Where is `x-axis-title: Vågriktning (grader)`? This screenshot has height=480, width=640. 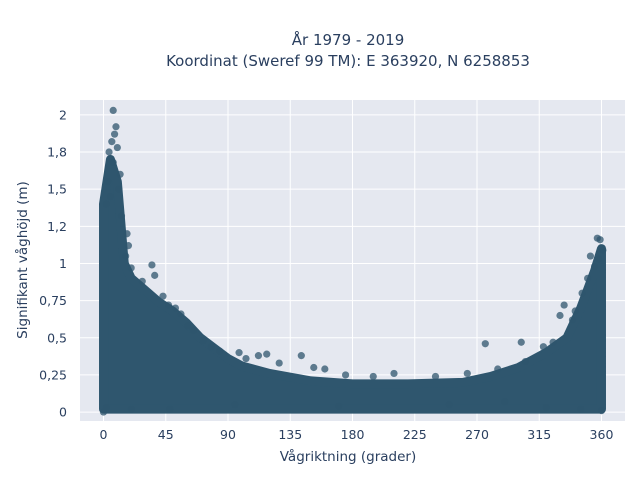 x-axis-title: Vågriktning (grader) is located at coordinates (348, 456).